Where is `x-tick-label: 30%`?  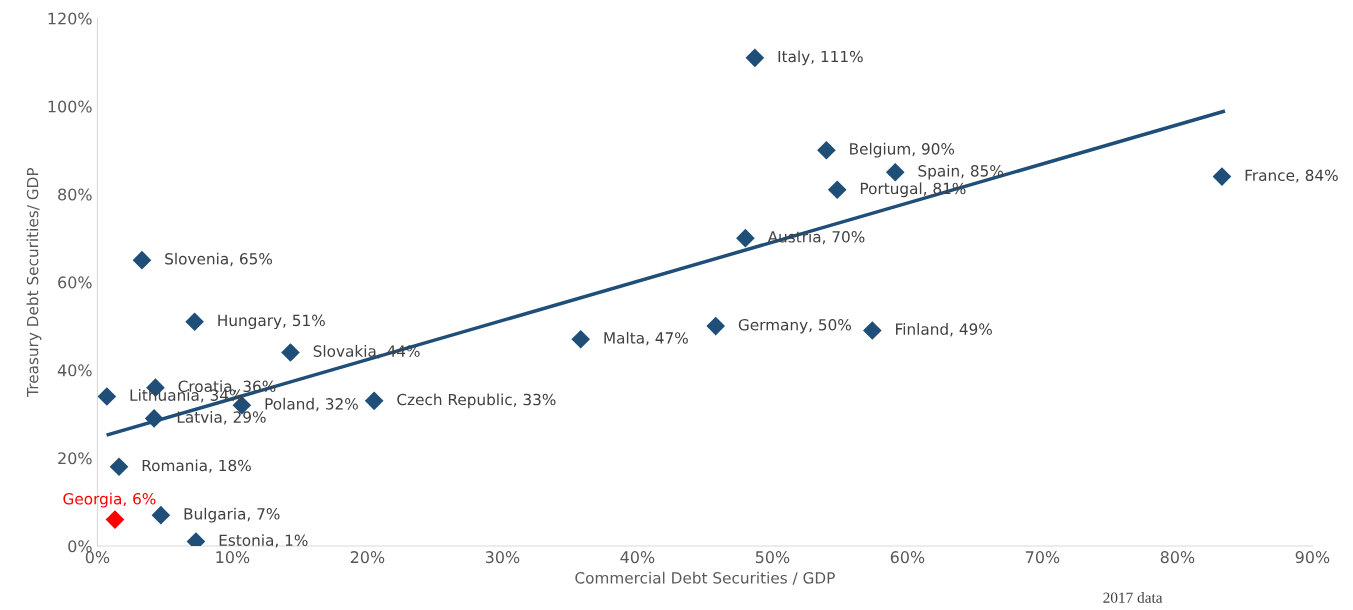
x-tick-label: 30% is located at coordinates (502, 557).